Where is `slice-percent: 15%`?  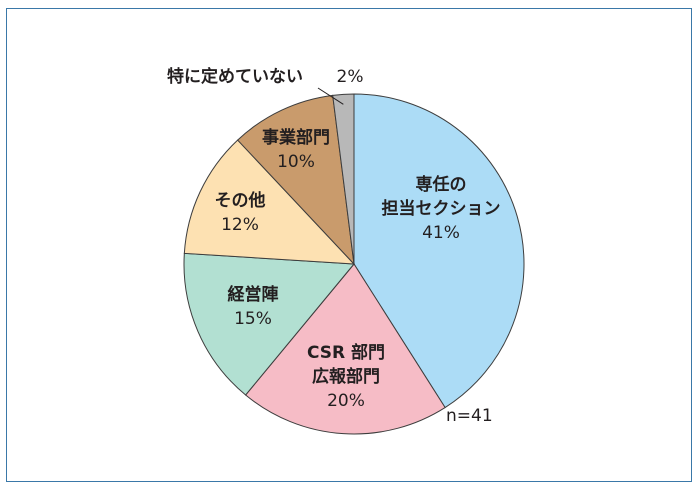 slice-percent: 15% is located at coordinates (253, 319).